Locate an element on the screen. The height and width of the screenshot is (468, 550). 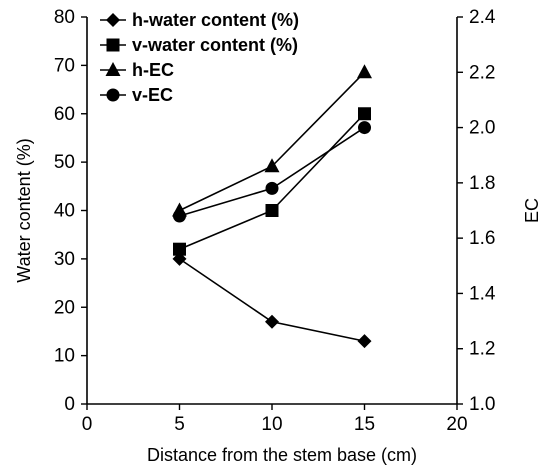
y-left-tick-label: 0 is located at coordinates (69, 404).